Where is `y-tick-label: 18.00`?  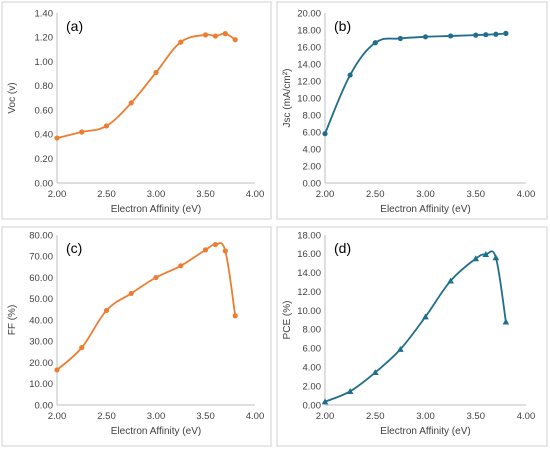 y-tick-label: 18.00 is located at coordinates (309, 235).